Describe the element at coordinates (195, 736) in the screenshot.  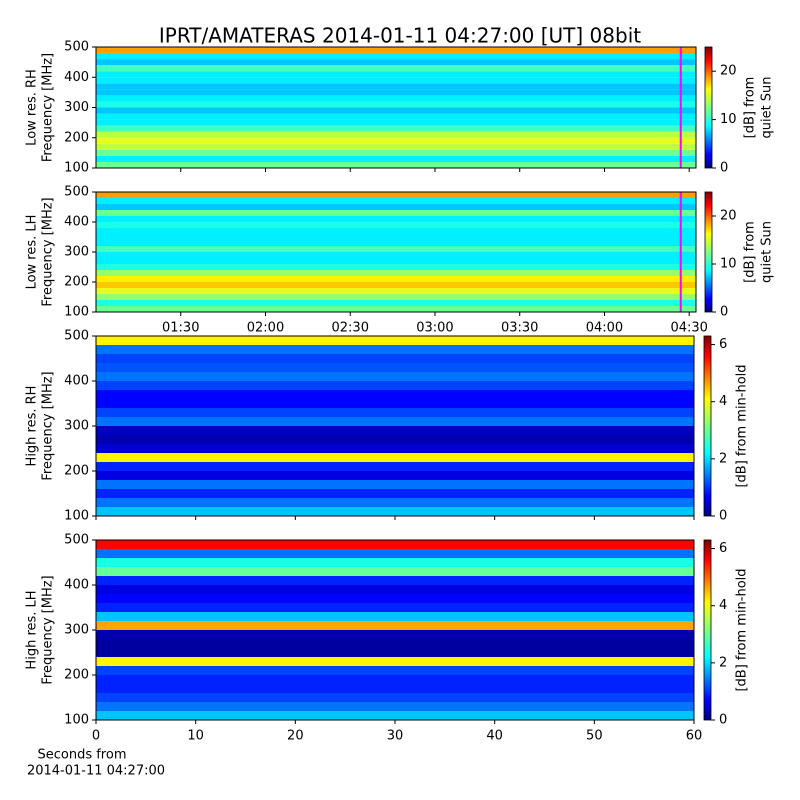
I see `x-tick-label: 10` at that location.